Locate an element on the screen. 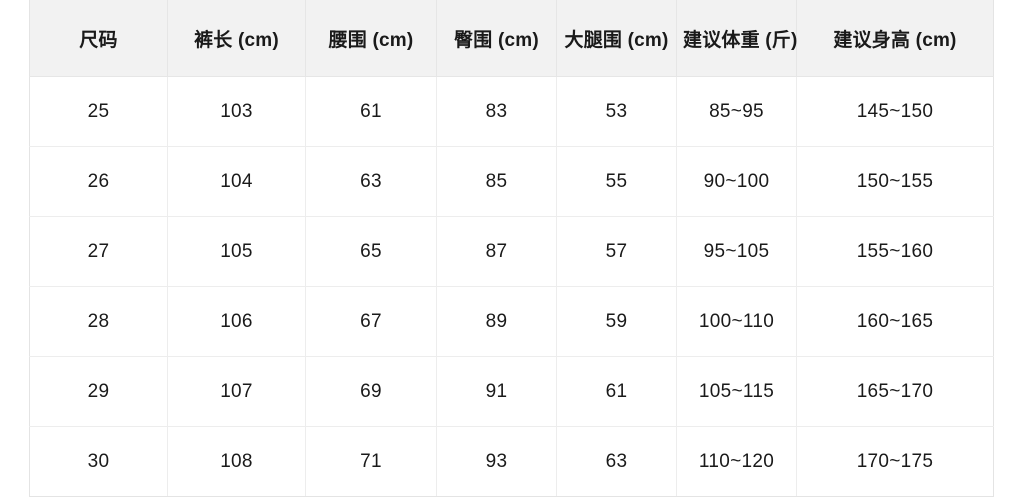 The image size is (1024, 497). cell-thigh: 55 is located at coordinates (616, 181).